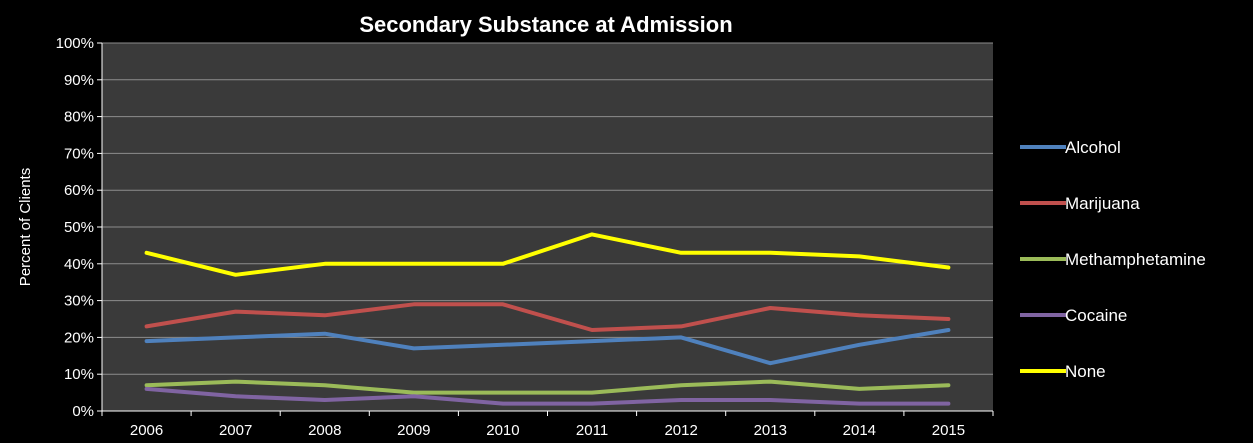 This screenshot has height=443, width=1253. I want to click on y-axis-label: Percent of Clients, so click(25, 227).